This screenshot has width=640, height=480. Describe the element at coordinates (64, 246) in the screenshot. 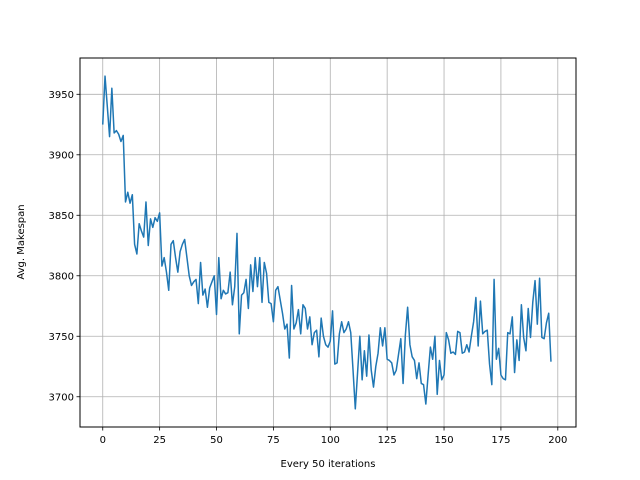

I see `y-axis-ticks: 3700 3750 3800 3850 3900 3950` at that location.